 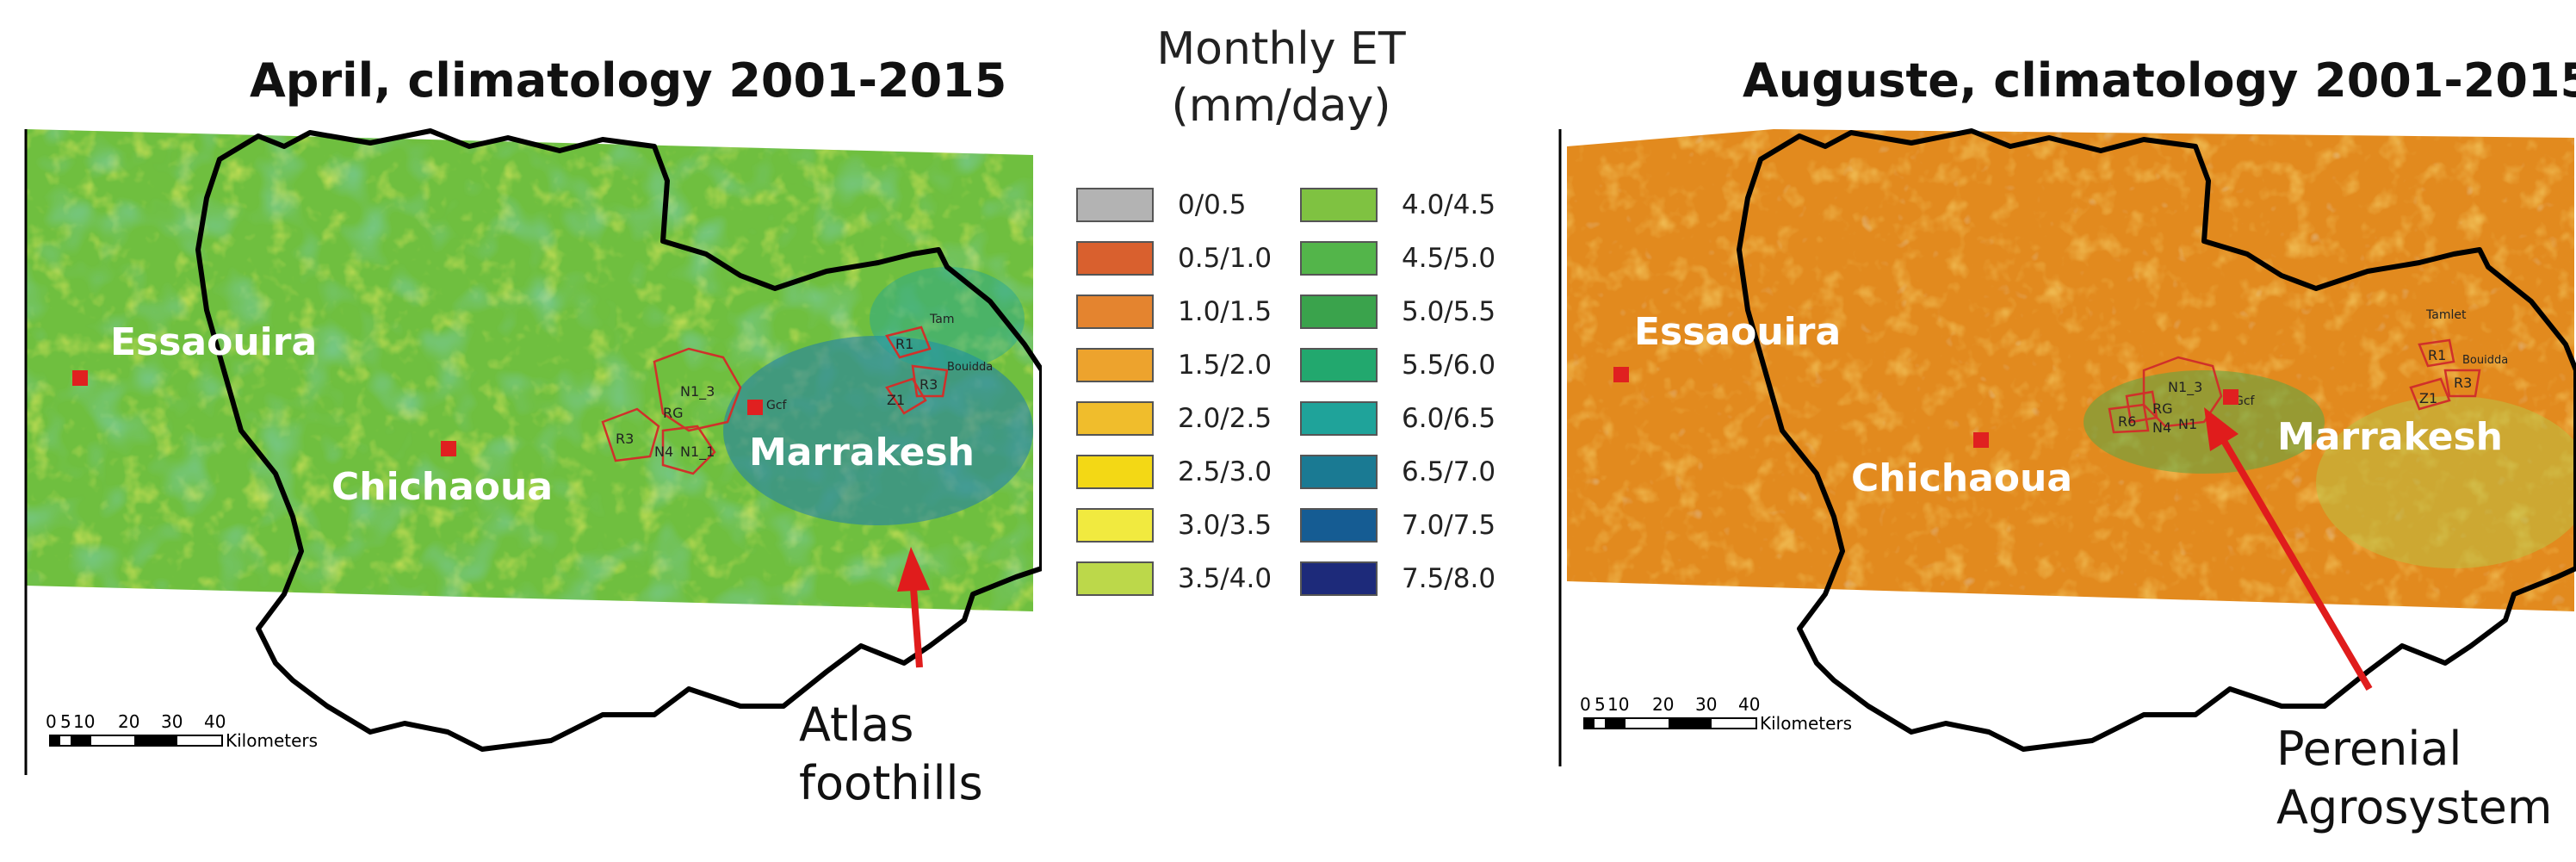 I want to click on legend-item: 1.5/2.0, so click(x=1175, y=367).